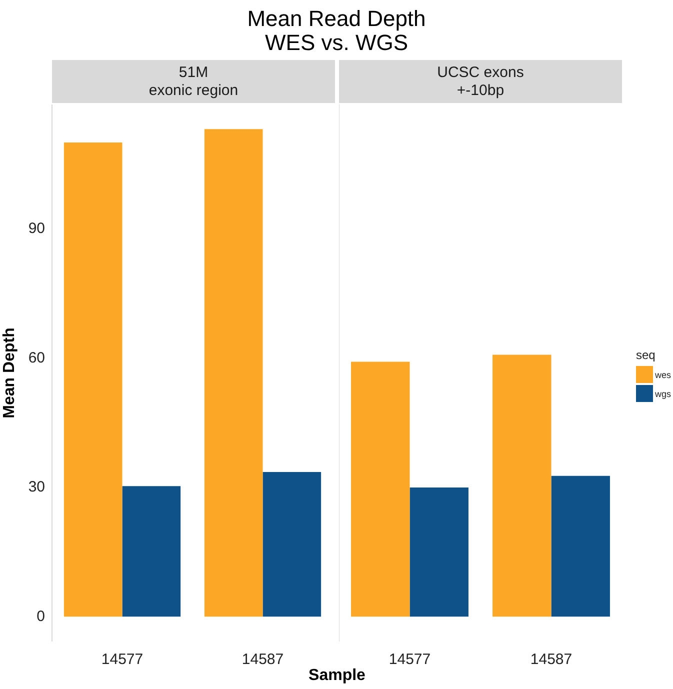  I want to click on legend-label: wgs, so click(663, 393).